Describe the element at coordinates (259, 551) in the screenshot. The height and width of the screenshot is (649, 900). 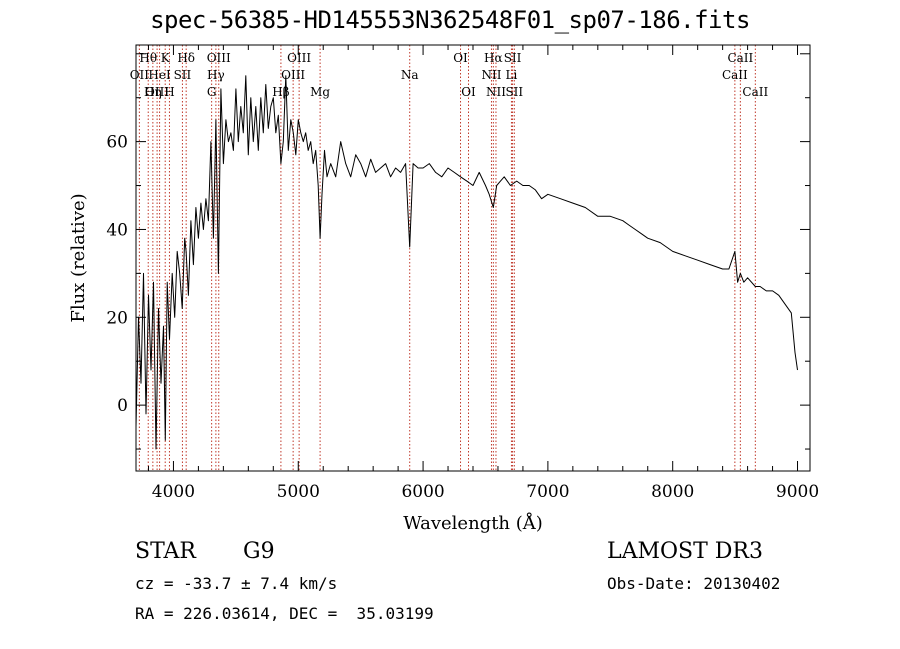
I see `subclass-label: G9` at that location.